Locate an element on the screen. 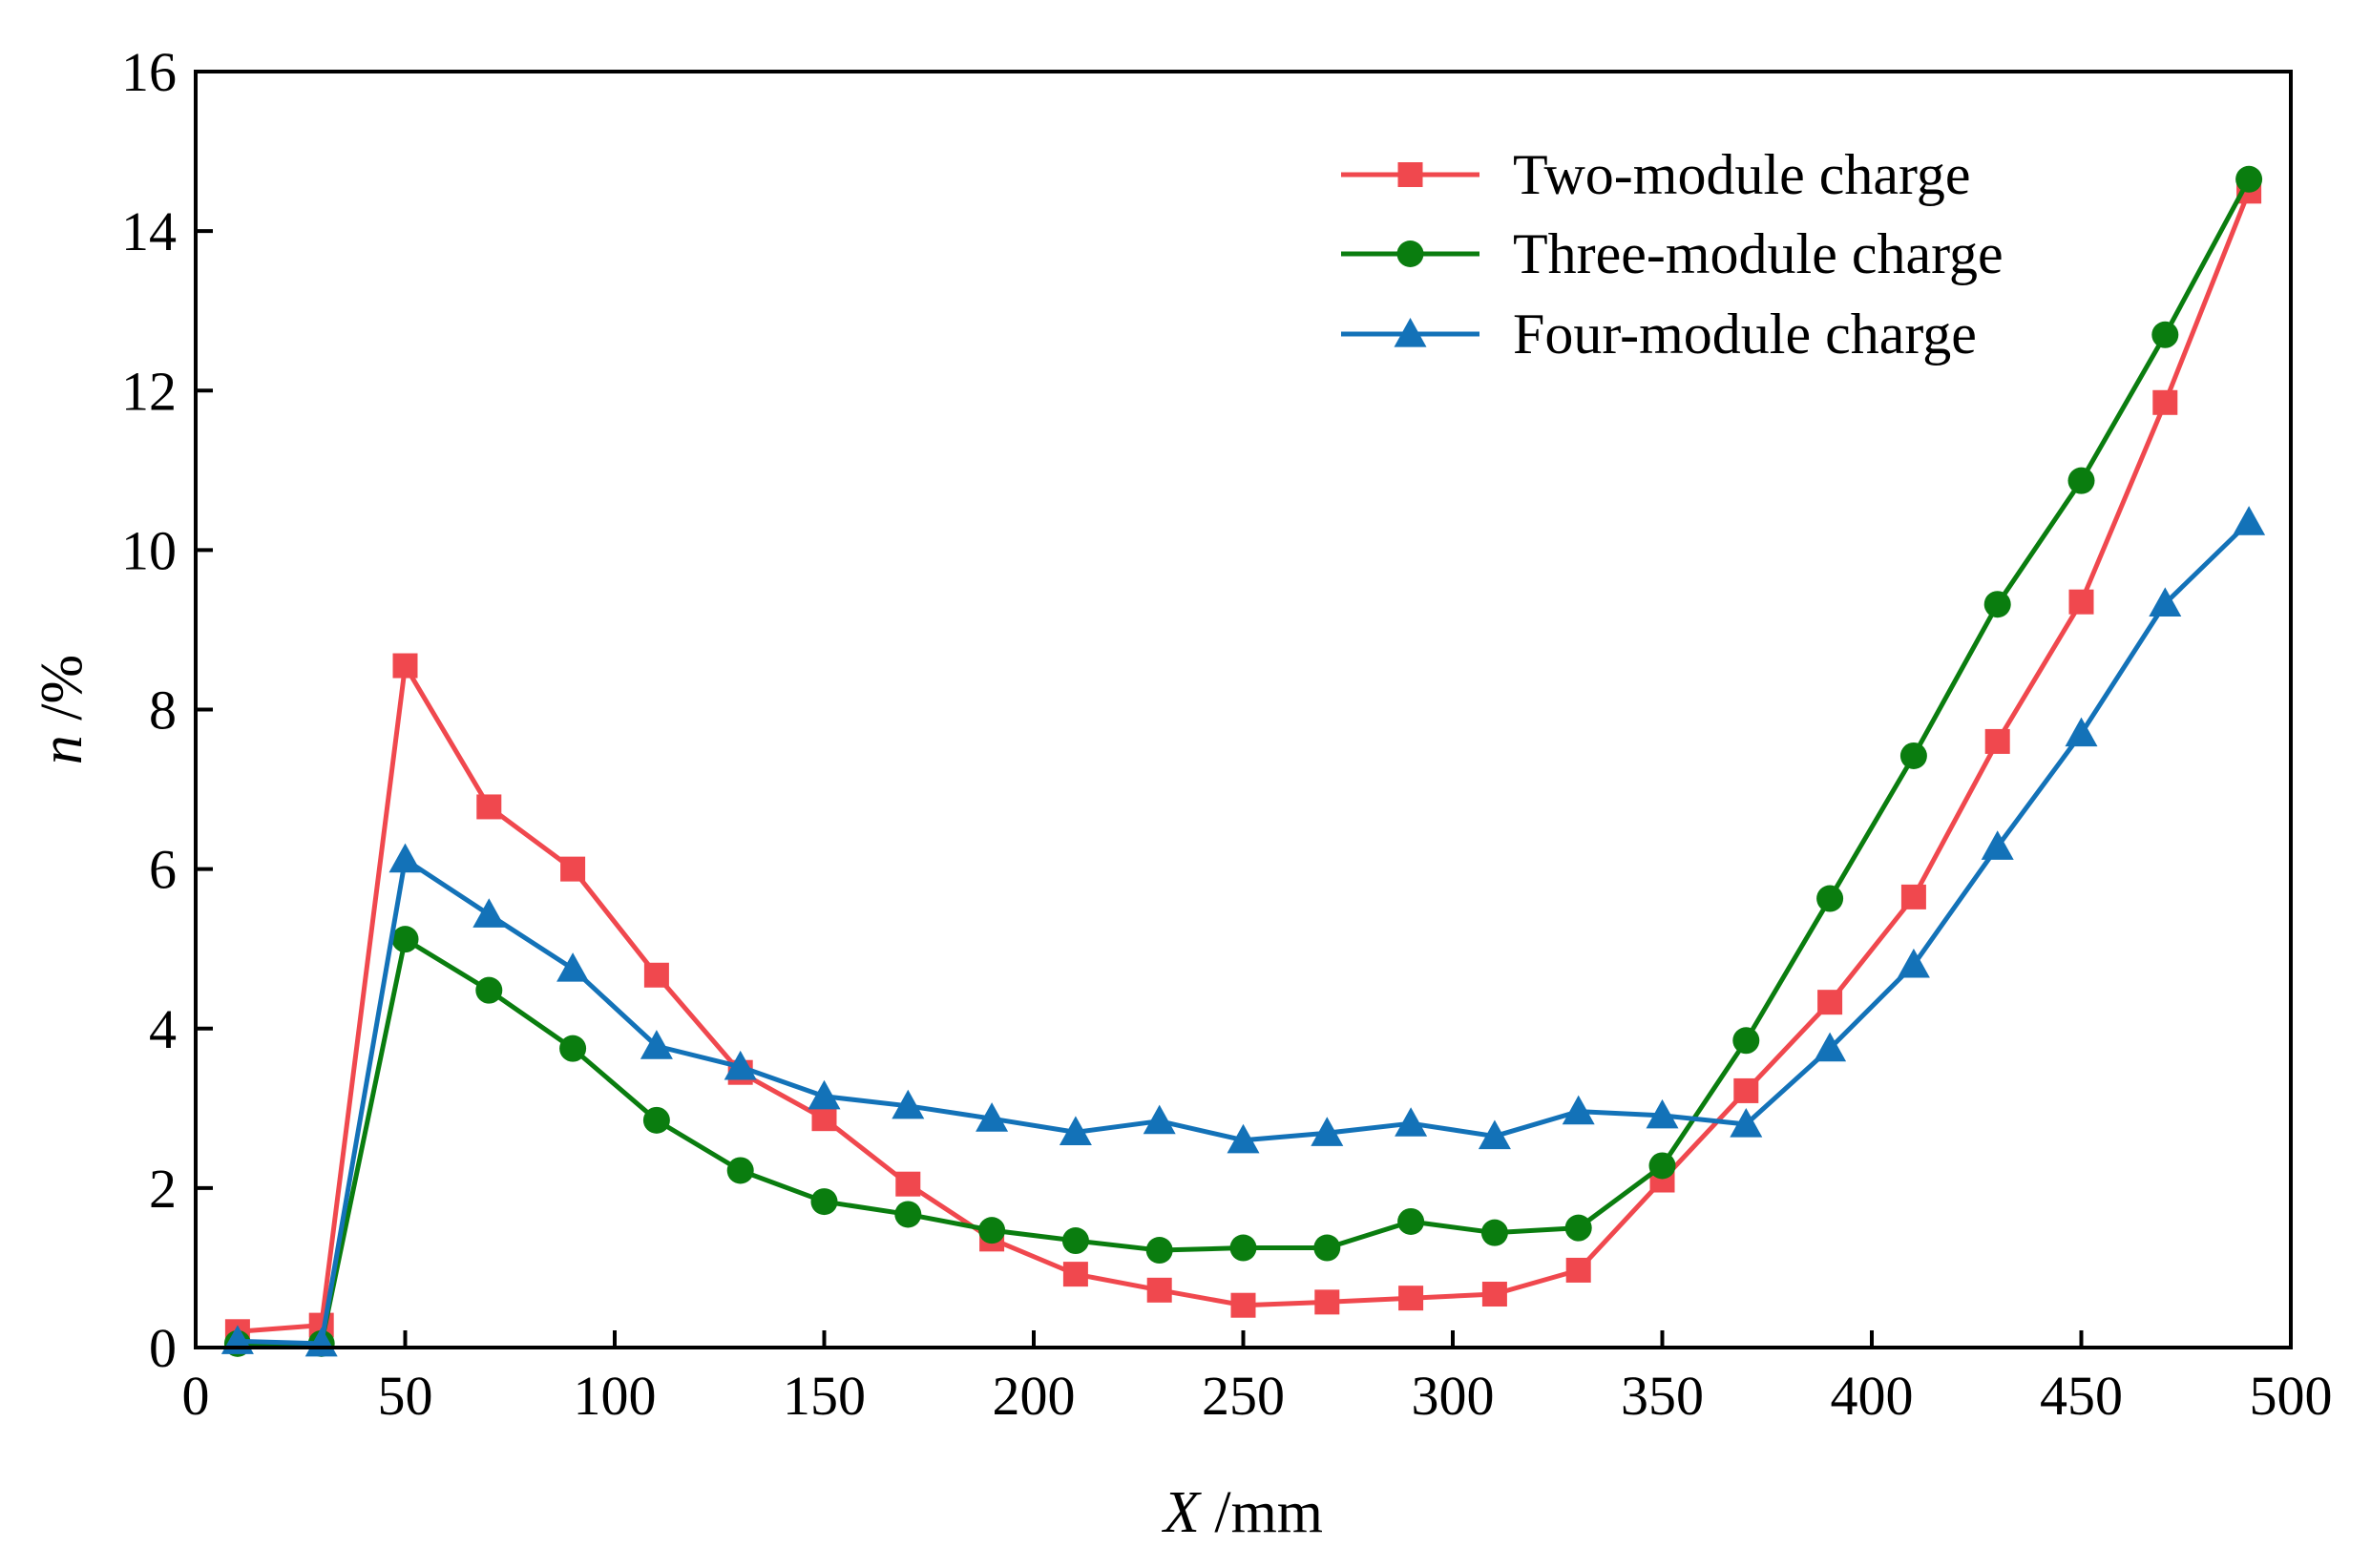 This screenshot has height=1568, width=2371. x-tick-label: 350 is located at coordinates (1662, 1396).